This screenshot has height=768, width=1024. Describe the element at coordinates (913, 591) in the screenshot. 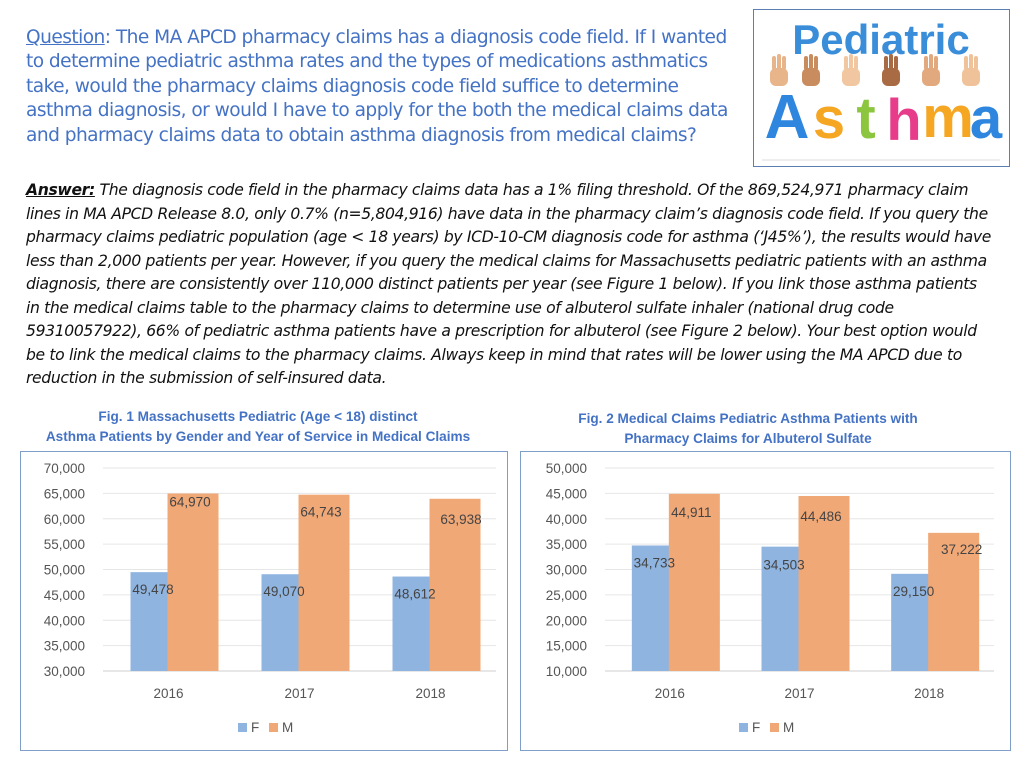

I see `data-label: 29,150` at that location.